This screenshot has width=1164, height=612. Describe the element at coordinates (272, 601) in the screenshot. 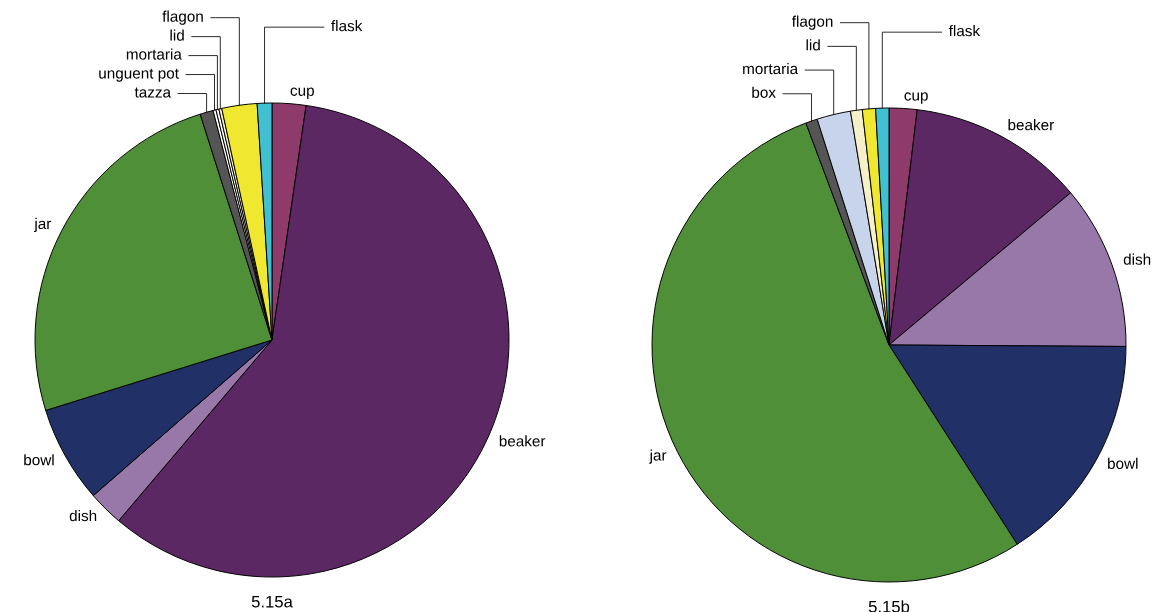

I see `text: 5.15a` at that location.